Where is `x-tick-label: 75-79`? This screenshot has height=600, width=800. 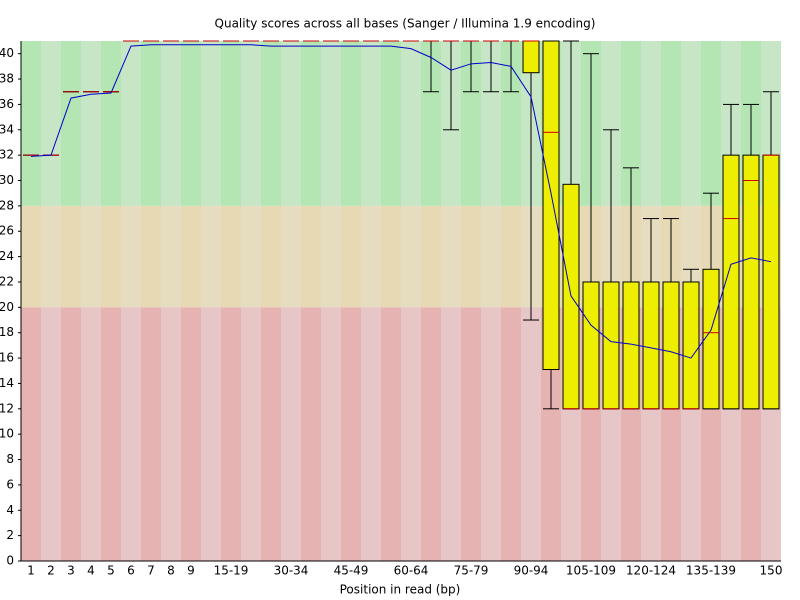 x-tick-label: 75-79 is located at coordinates (471, 571).